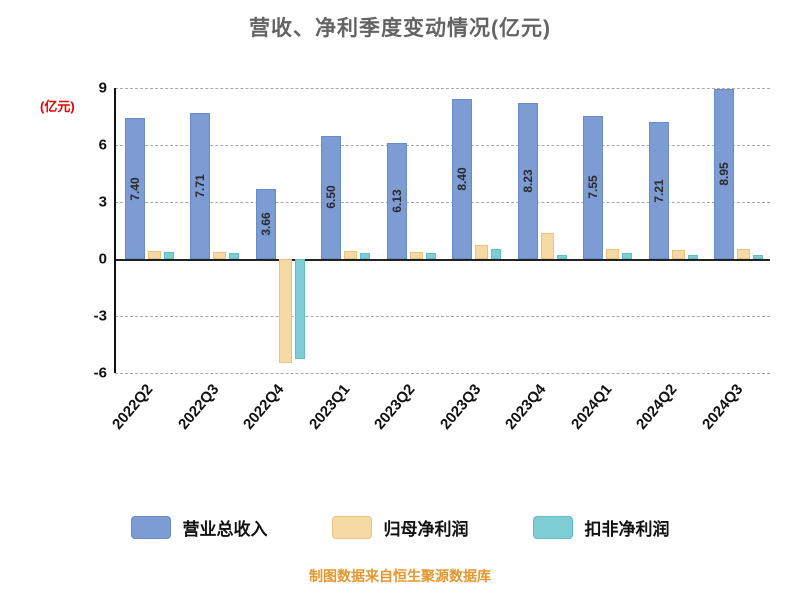 The width and height of the screenshot is (800, 600). I want to click on y-axis-tick-label: 3, so click(102, 202).